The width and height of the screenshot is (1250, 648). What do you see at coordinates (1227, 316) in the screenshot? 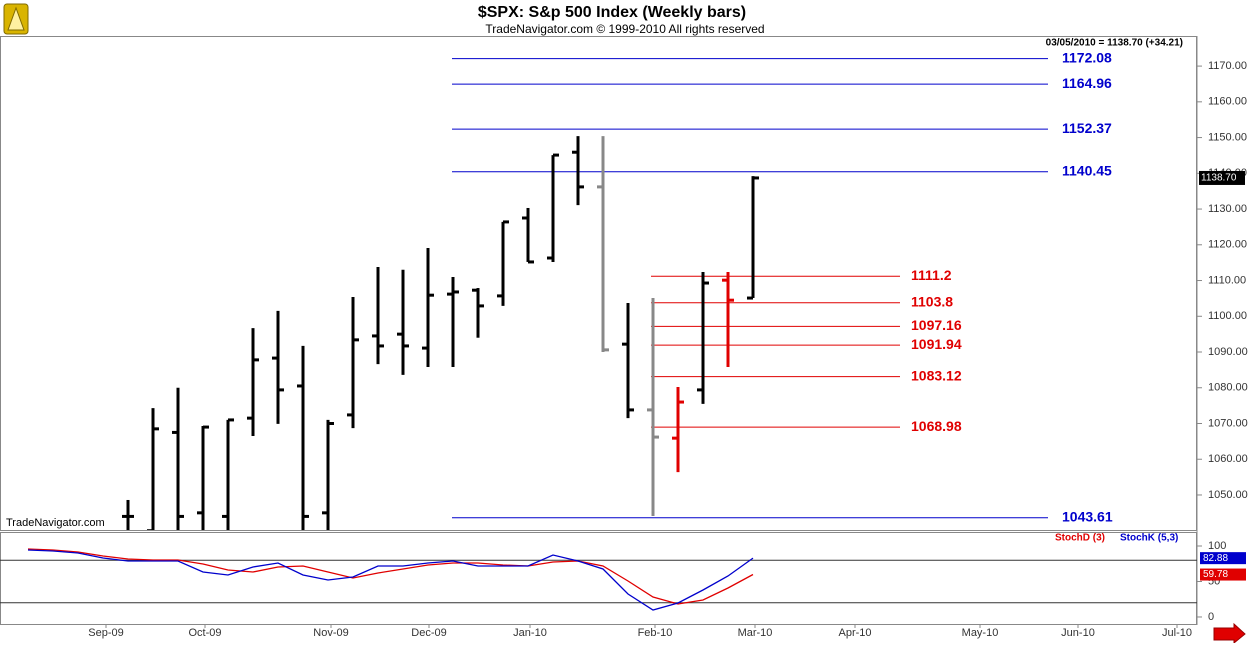
I see `y-tick-label: 1100.00` at bounding box center [1227, 316].